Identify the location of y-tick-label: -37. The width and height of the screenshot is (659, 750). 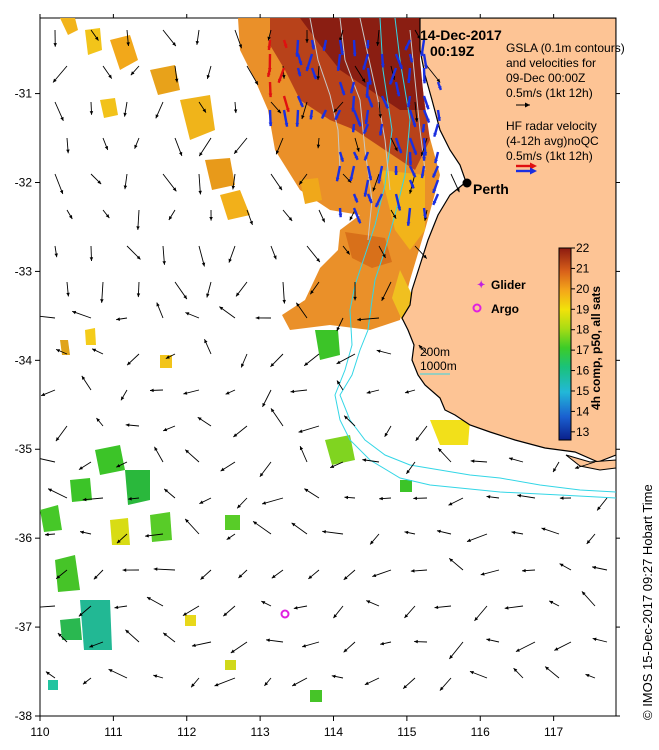
(24, 627).